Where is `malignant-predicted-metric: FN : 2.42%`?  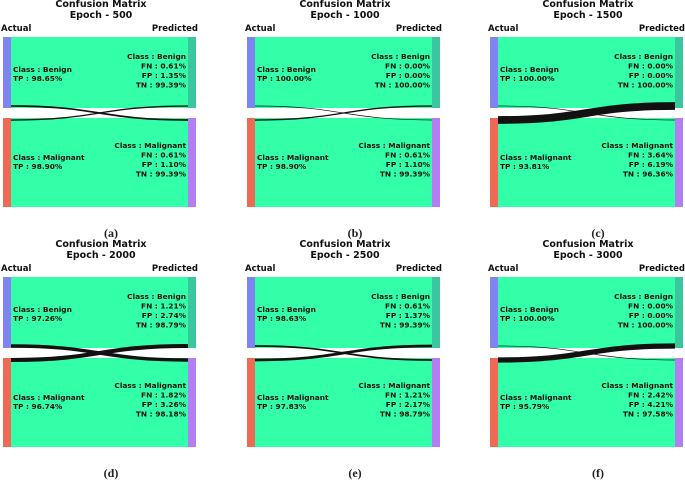
malignant-predicted-metric: FN : 2.42% is located at coordinates (651, 395).